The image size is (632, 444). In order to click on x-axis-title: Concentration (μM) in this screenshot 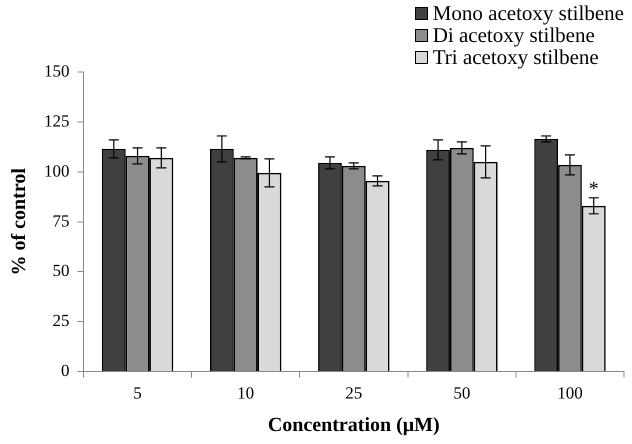, I will do `click(354, 425)`.